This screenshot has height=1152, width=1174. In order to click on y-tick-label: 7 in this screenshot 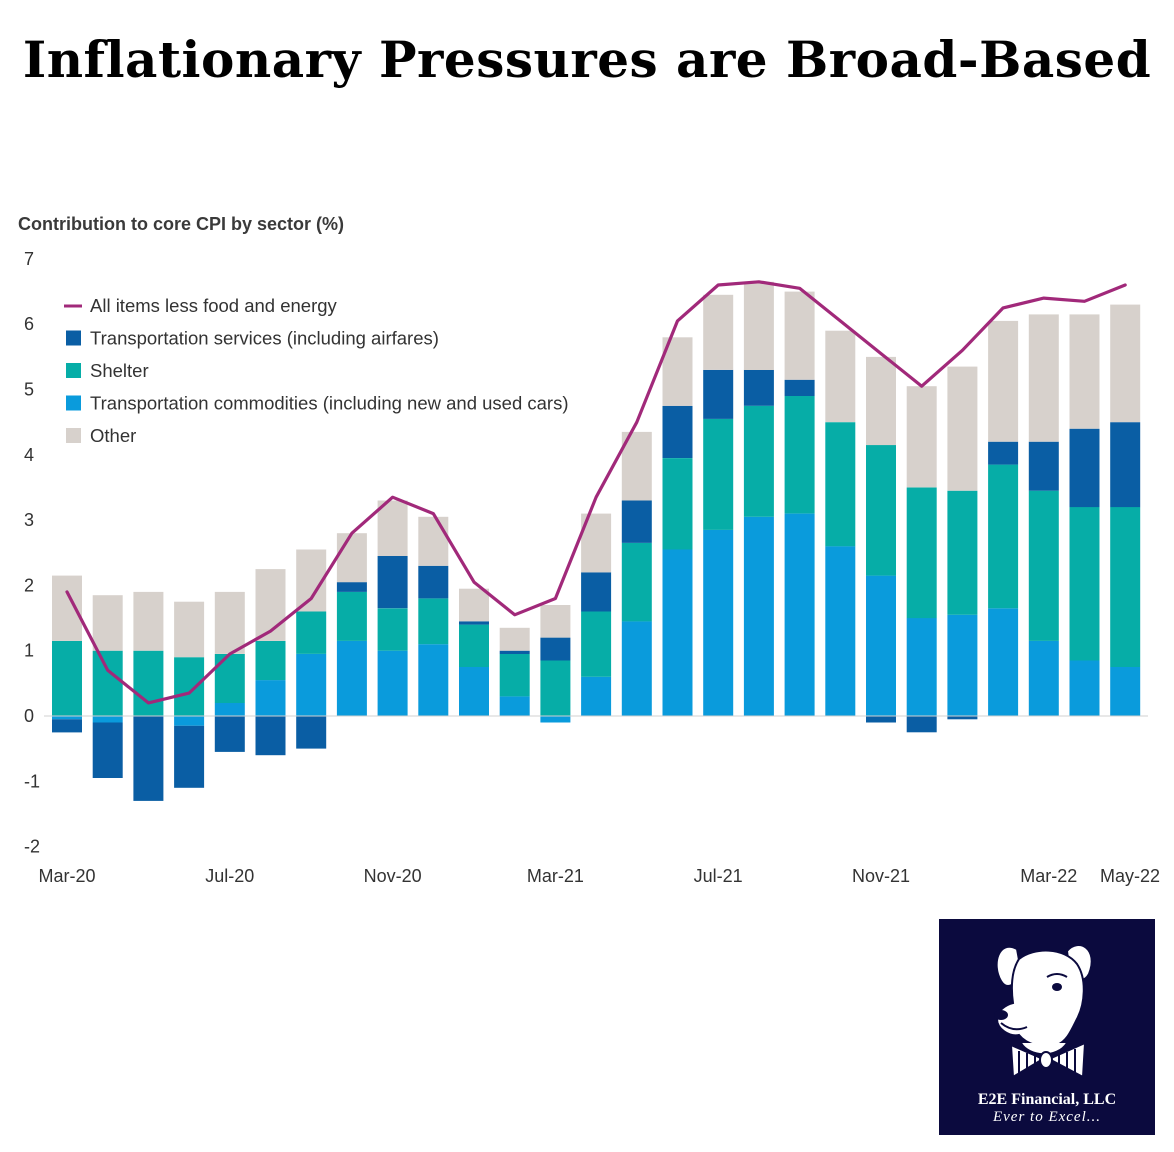, I will do `click(29, 259)`.